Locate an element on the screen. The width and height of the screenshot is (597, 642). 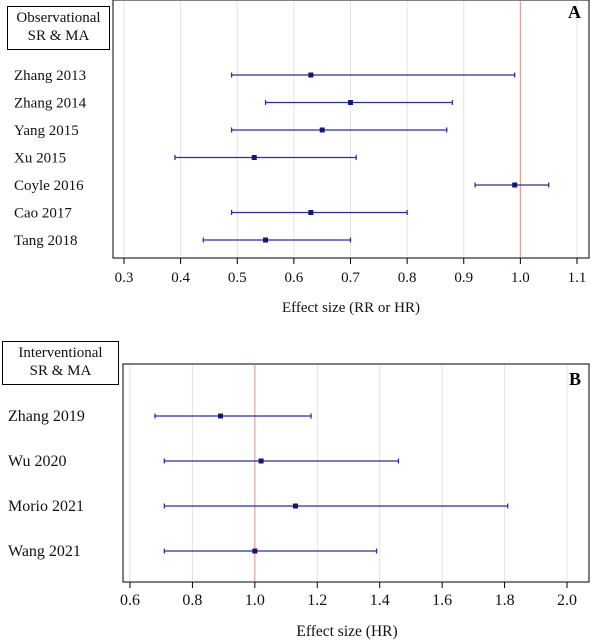
panel-a-tick-label: 0.7 is located at coordinates (350, 278).